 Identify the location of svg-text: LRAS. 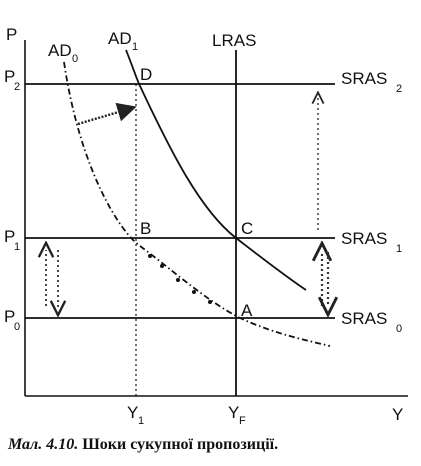
(234, 40).